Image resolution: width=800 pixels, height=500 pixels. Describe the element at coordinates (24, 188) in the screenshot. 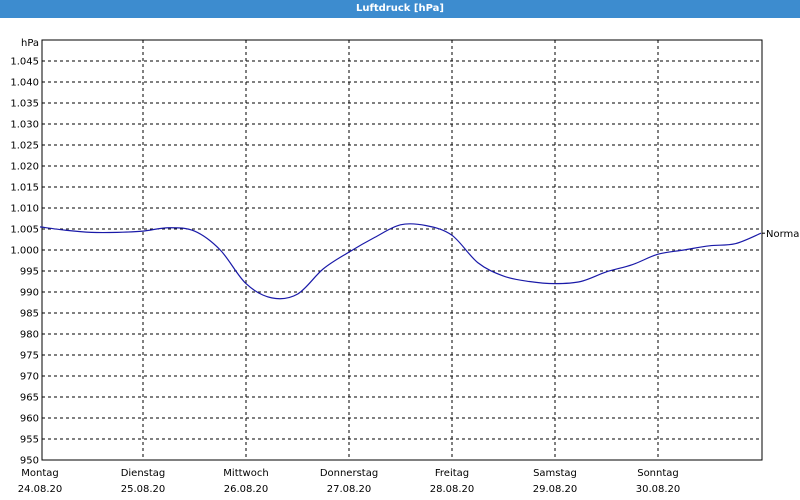

I see `y-tick-label: 1.015` at that location.